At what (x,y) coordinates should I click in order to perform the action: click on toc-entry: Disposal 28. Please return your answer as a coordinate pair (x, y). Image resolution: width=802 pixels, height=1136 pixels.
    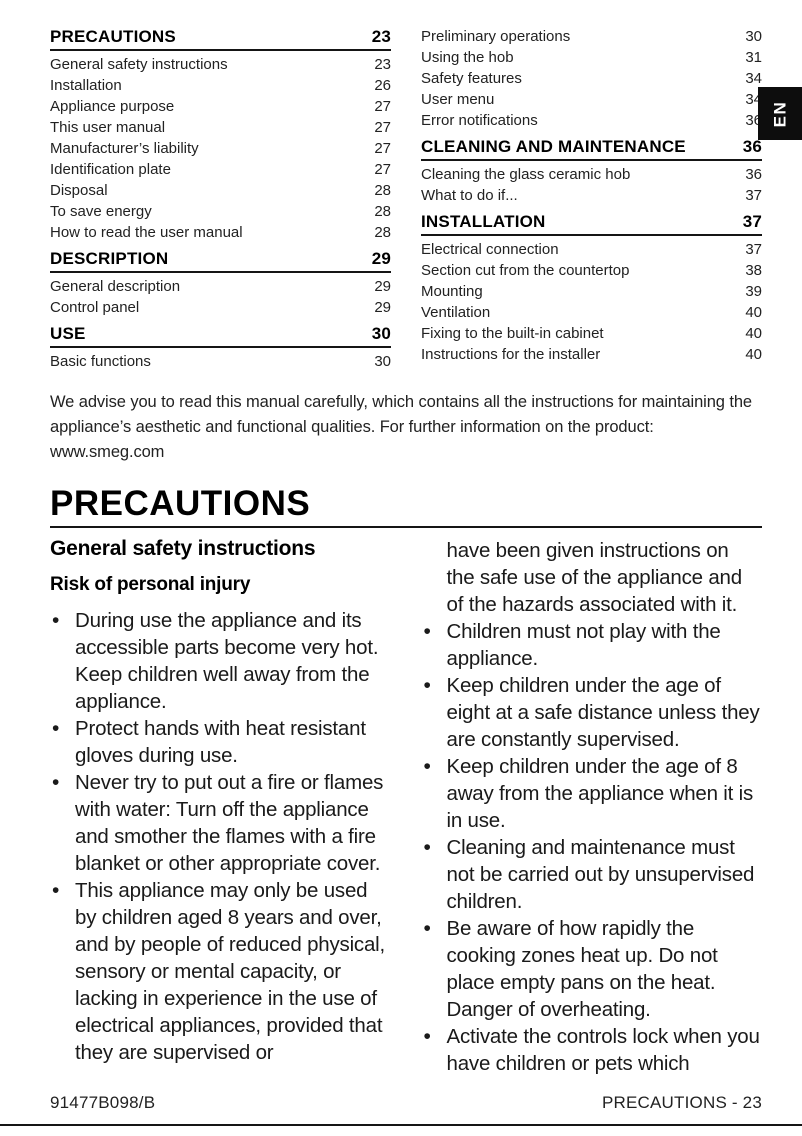
    Looking at the image, I should click on (220, 190).